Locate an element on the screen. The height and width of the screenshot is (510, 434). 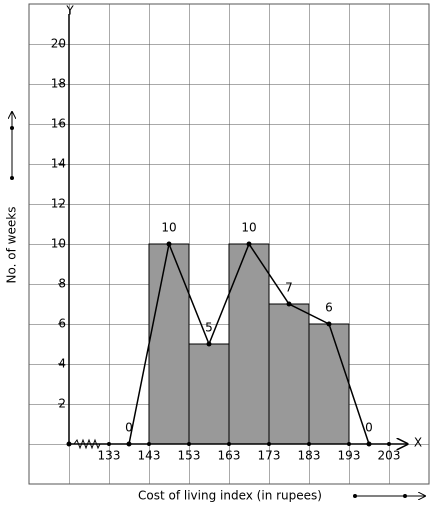
y-tick-label: 2 is located at coordinates (62, 404).